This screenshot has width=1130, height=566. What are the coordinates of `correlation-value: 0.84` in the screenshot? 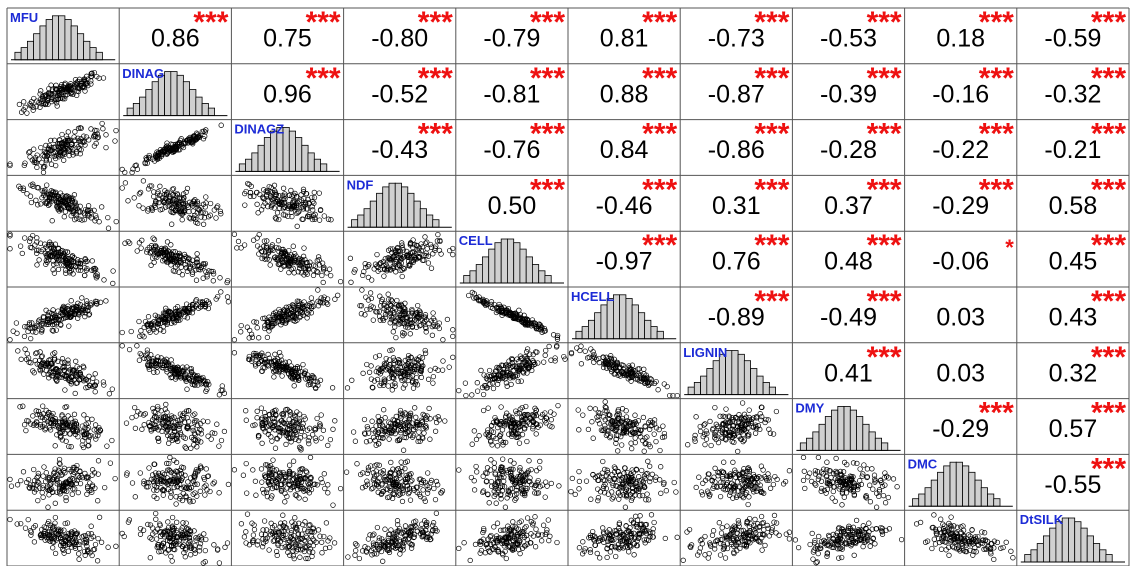 It's located at (624, 150).